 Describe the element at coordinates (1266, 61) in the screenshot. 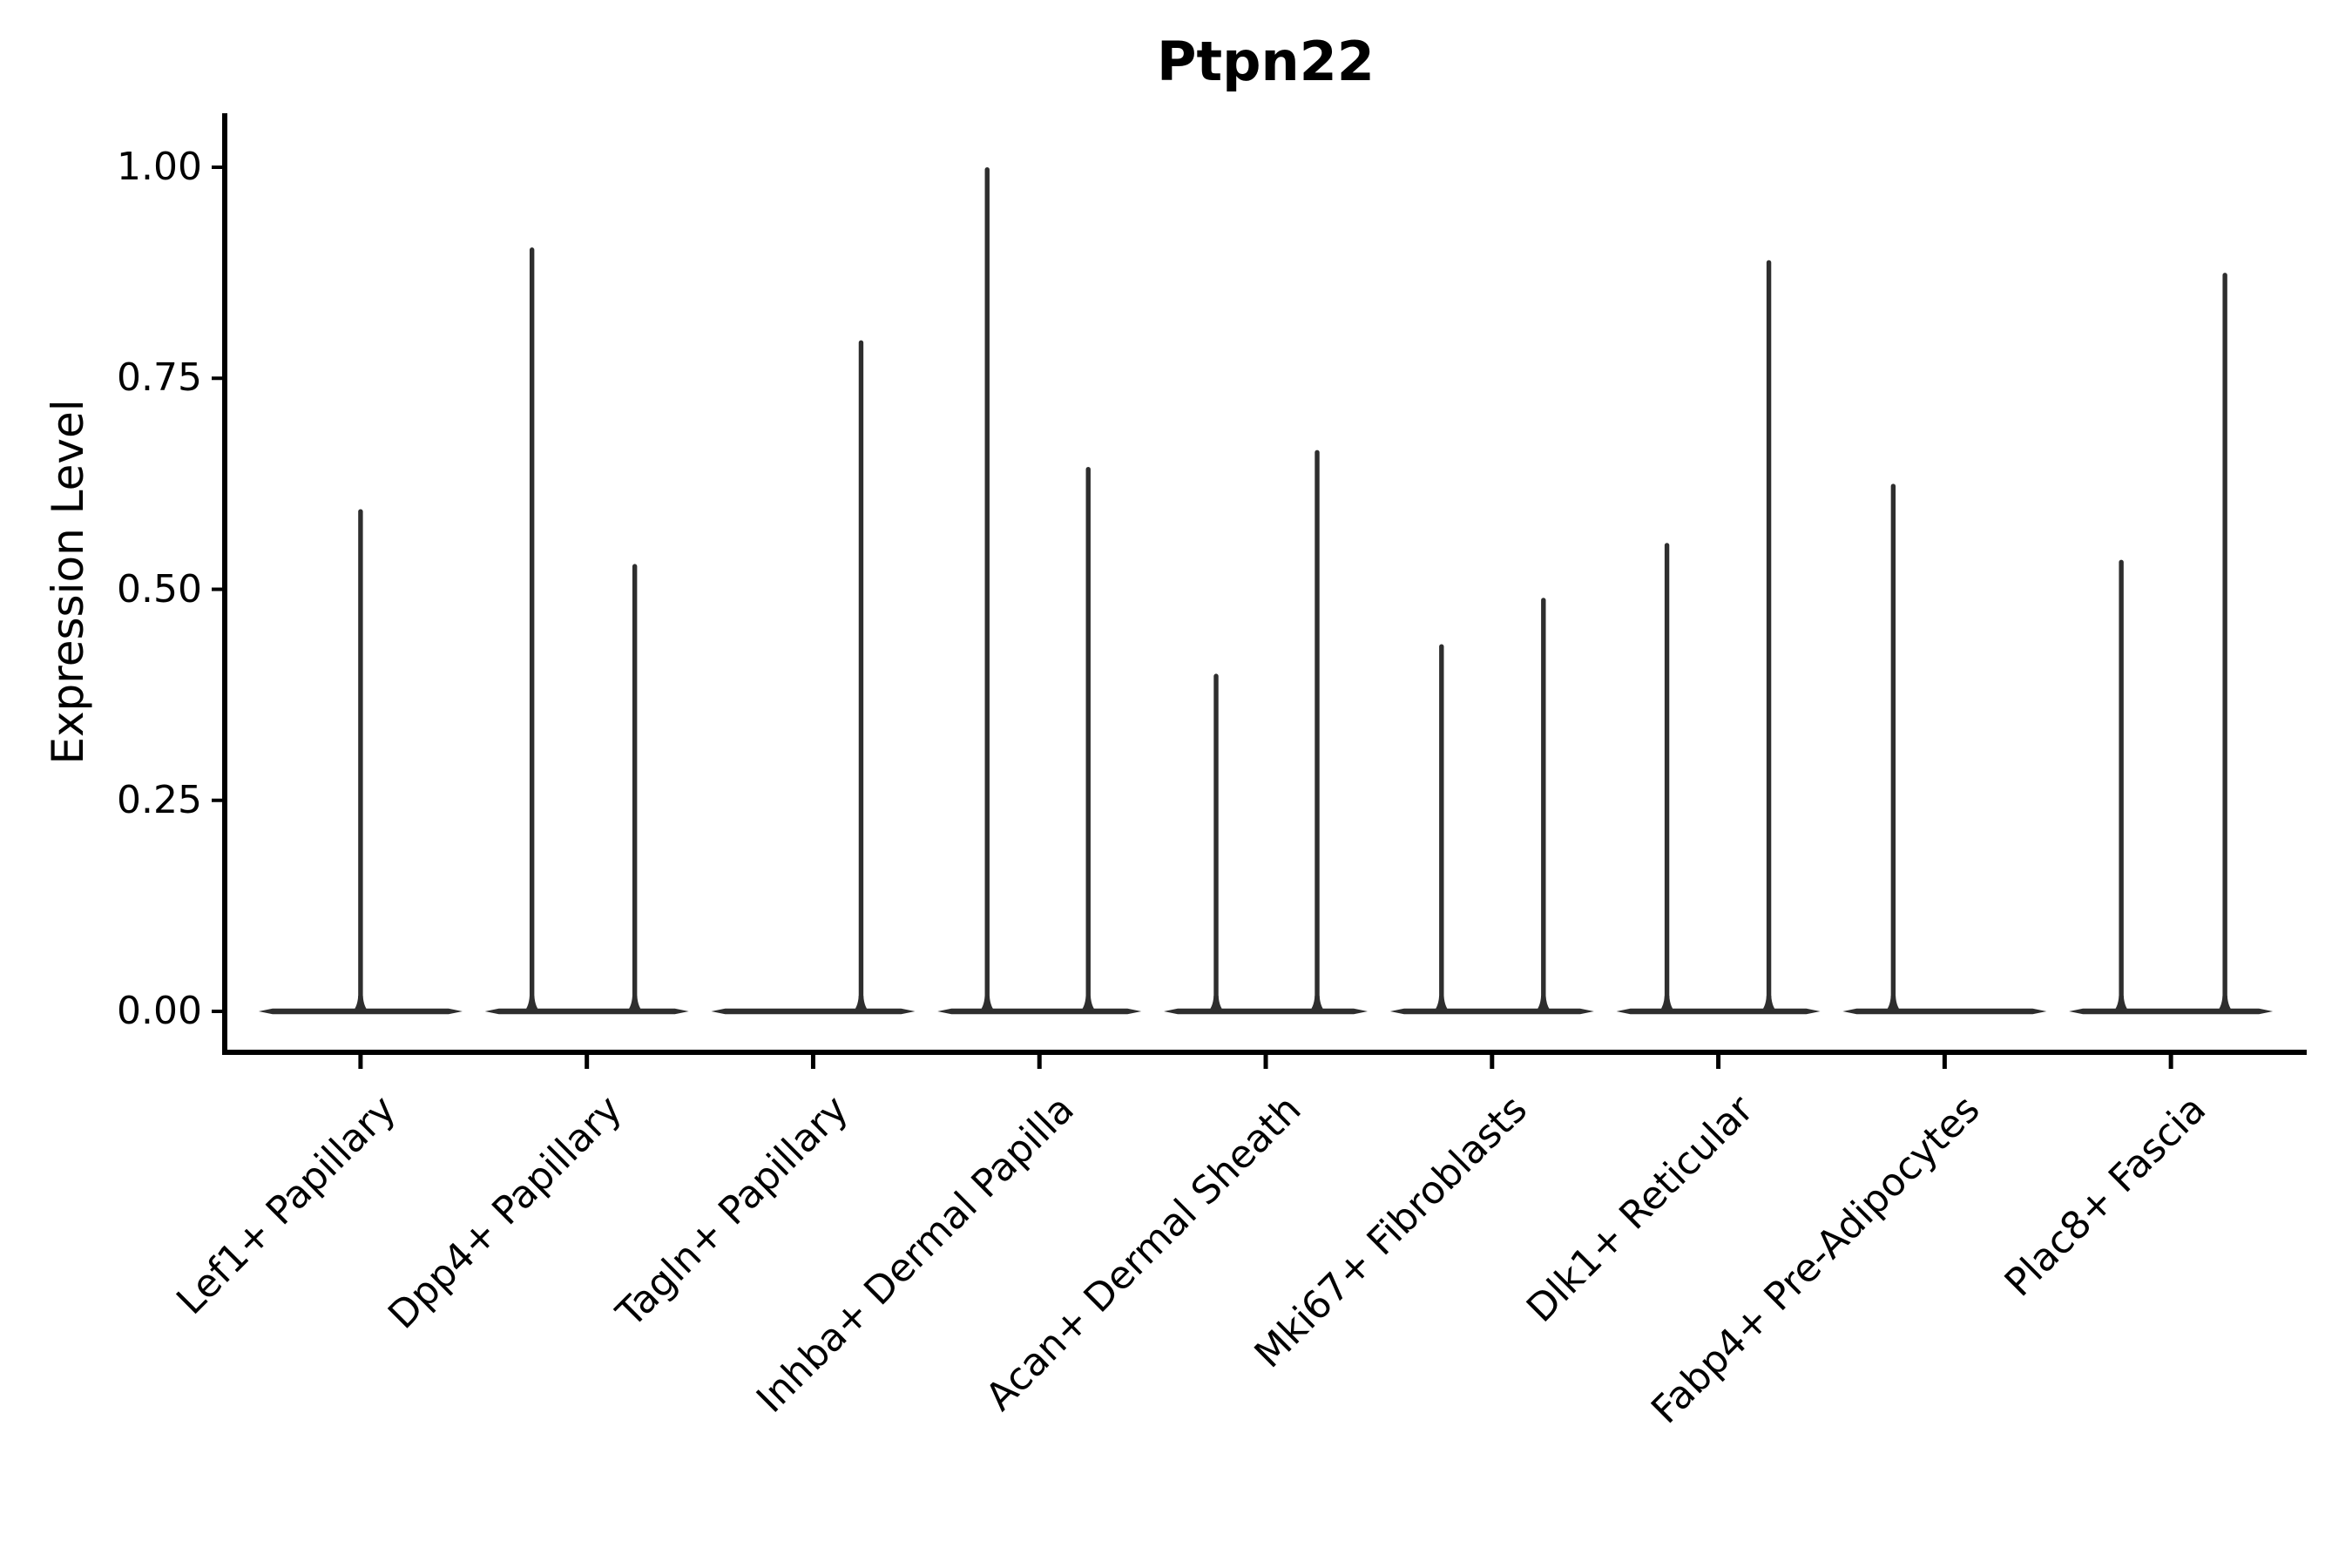

I see `chart-title: Ptpn22` at that location.